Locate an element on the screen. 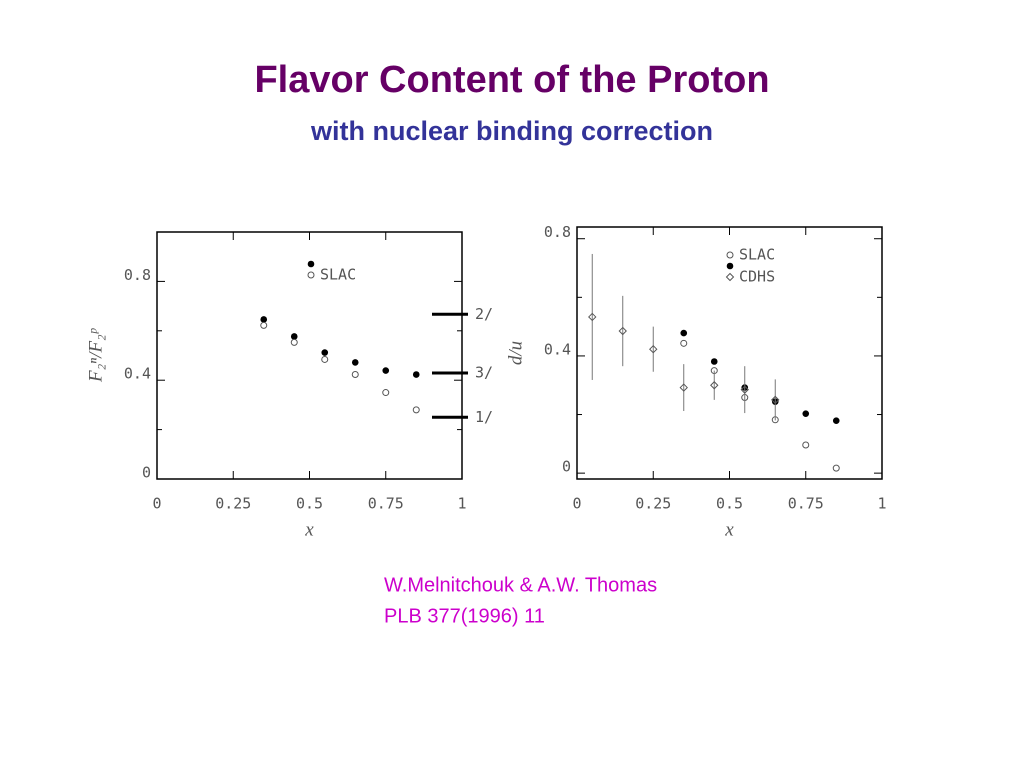 Image resolution: width=1024 pixels, height=773 pixels. subtitle: with nuclear binding correction is located at coordinates (511, 131).